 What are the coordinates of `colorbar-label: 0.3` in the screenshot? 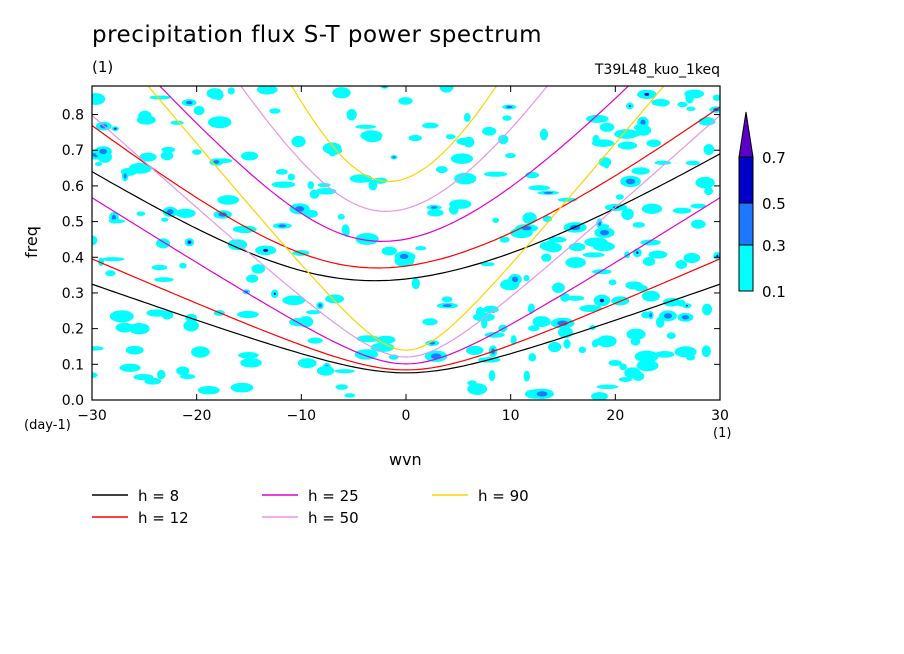 It's located at (774, 246).